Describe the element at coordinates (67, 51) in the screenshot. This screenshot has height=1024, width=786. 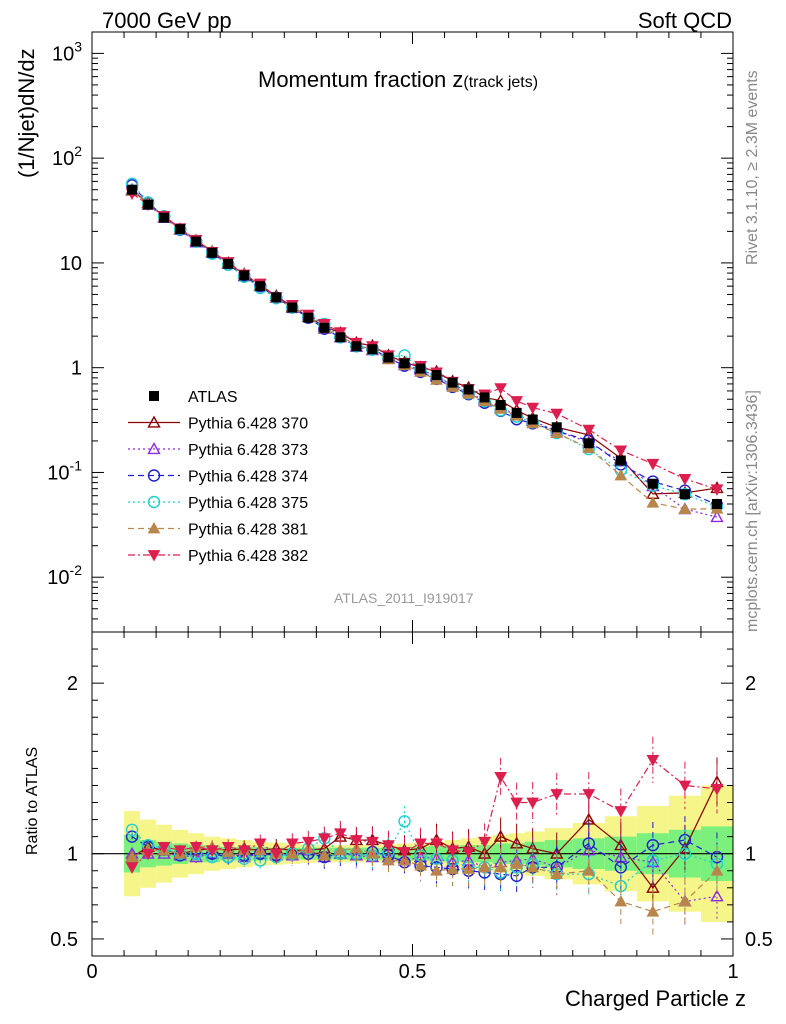
I see `y-tick-label: 10³` at that location.